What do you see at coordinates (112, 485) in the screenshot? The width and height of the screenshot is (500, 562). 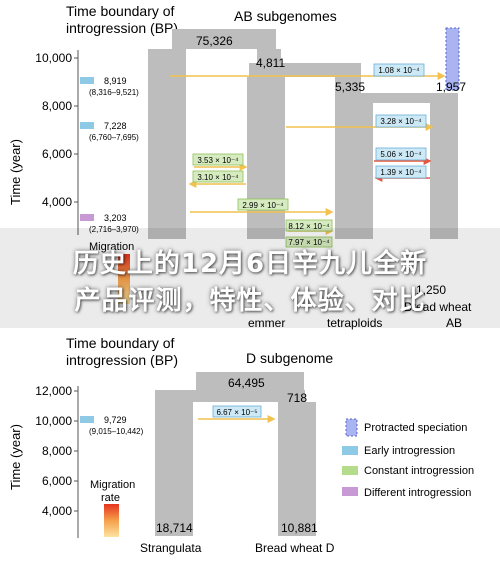 I see `migration-rate-label-line1: Migration` at bounding box center [112, 485].